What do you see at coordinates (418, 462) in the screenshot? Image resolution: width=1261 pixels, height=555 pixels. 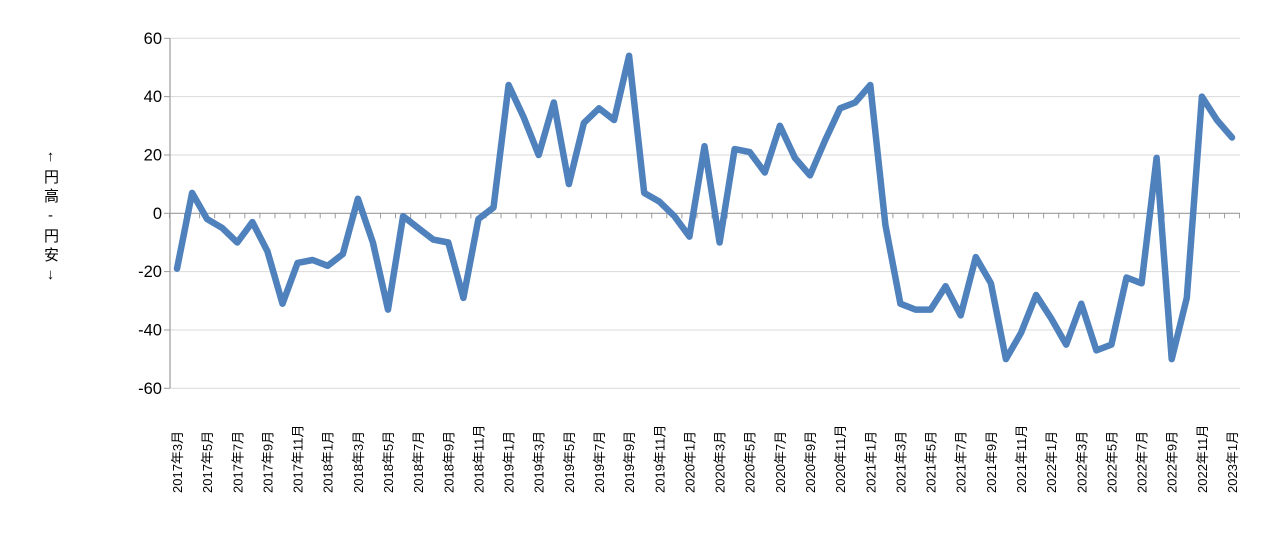 I see `x-axis-tick-label: 2018年7月` at bounding box center [418, 462].